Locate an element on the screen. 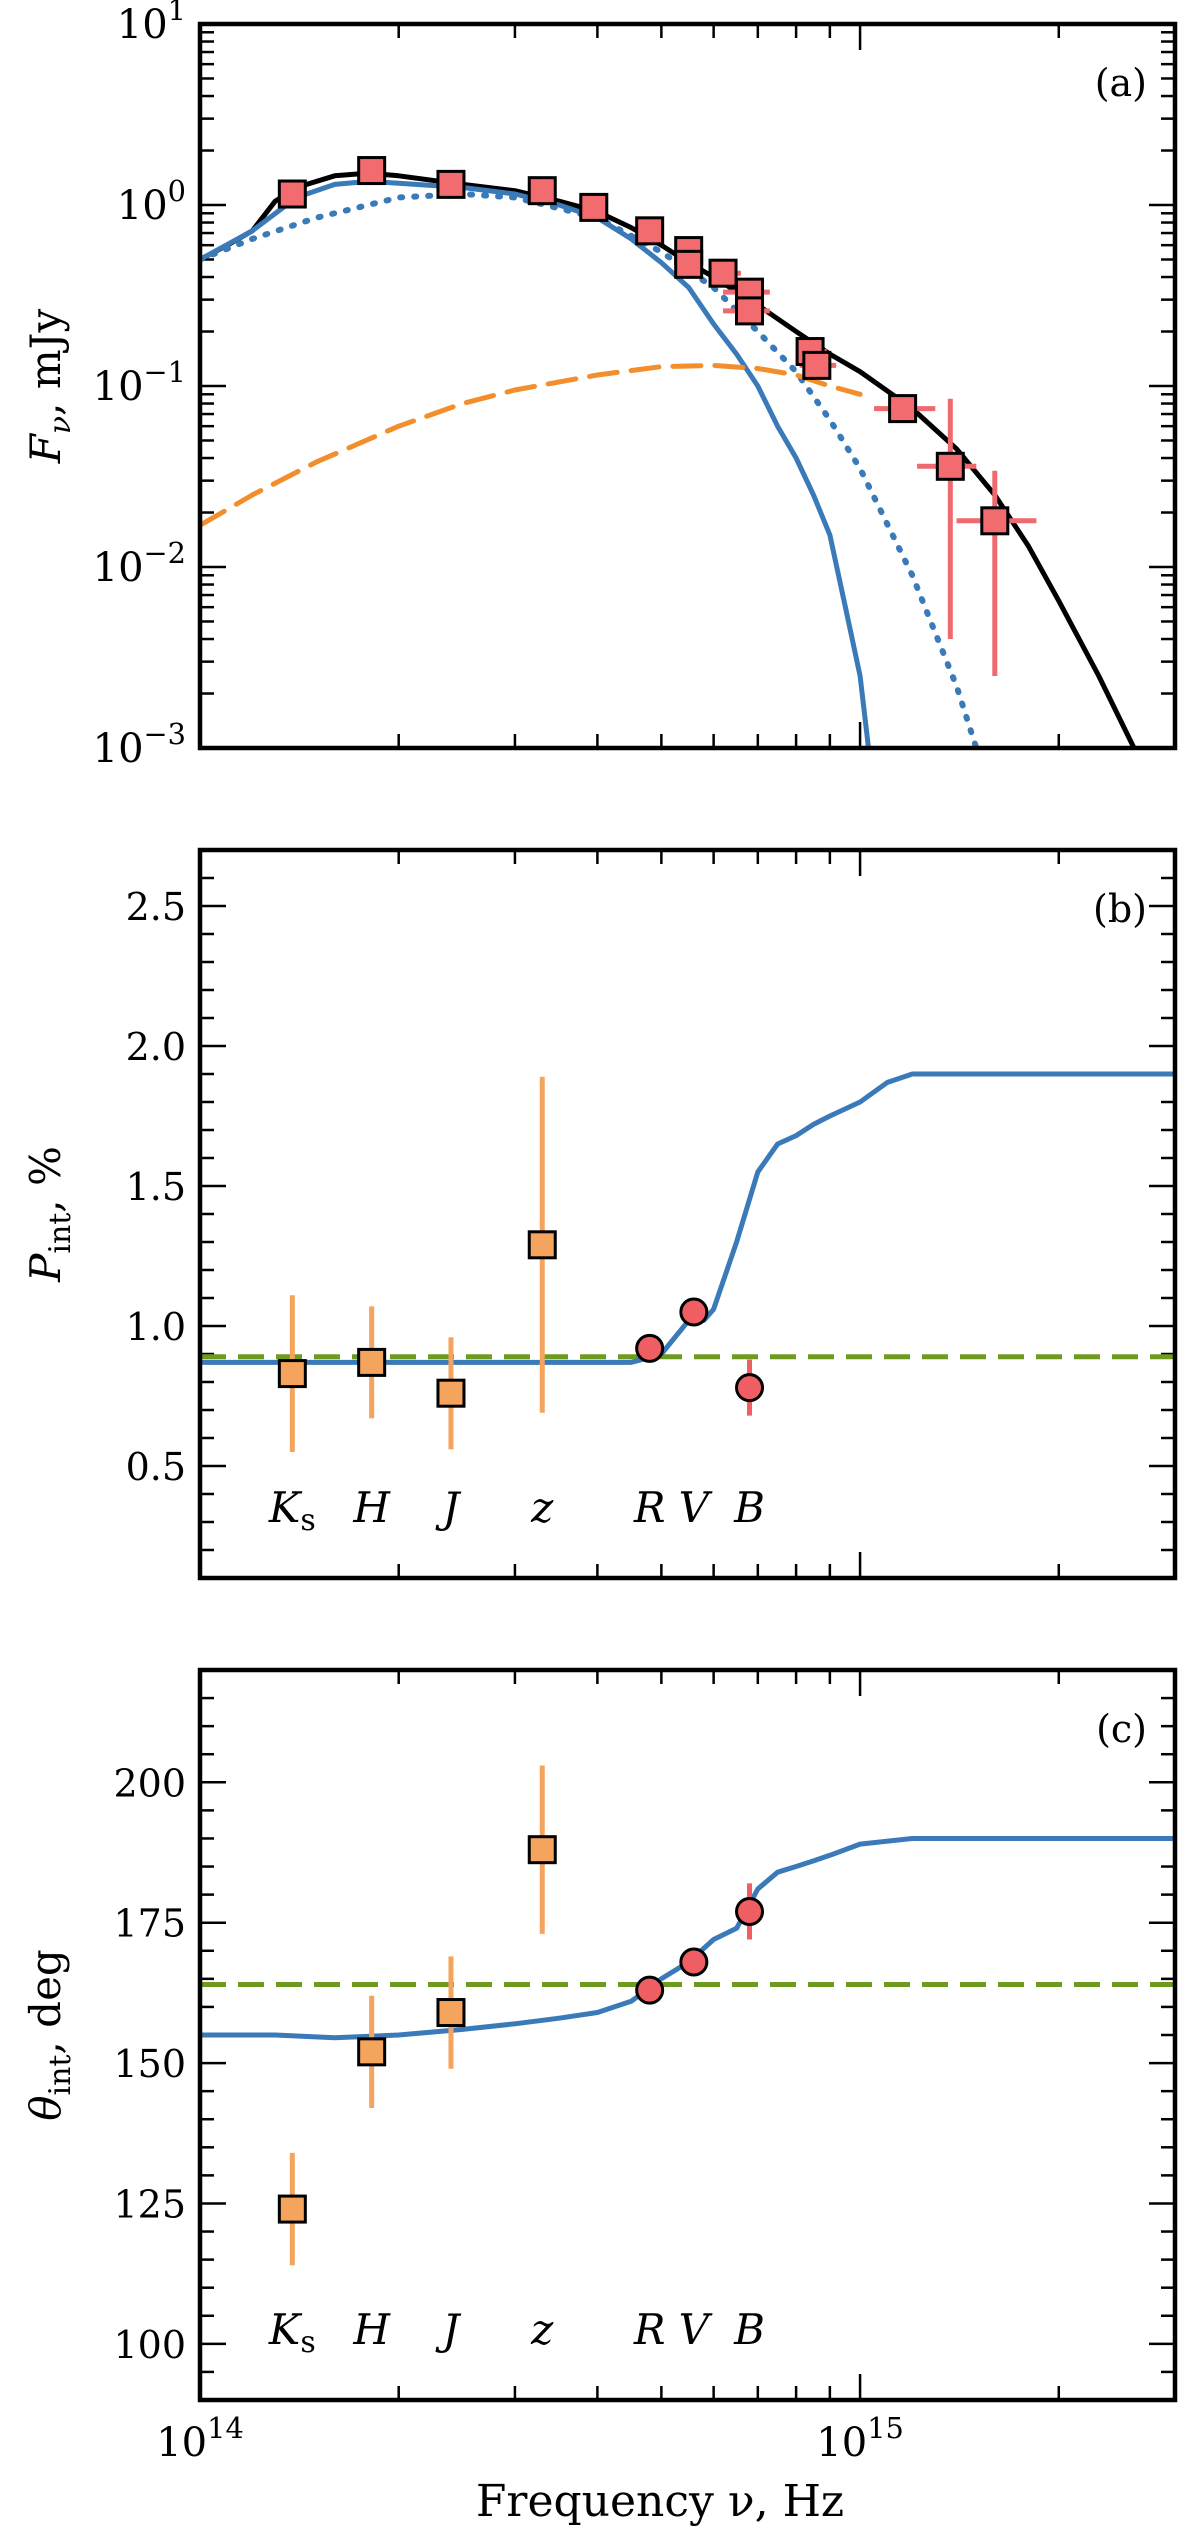  y-tick-label: 0.5 is located at coordinates (156, 1467).